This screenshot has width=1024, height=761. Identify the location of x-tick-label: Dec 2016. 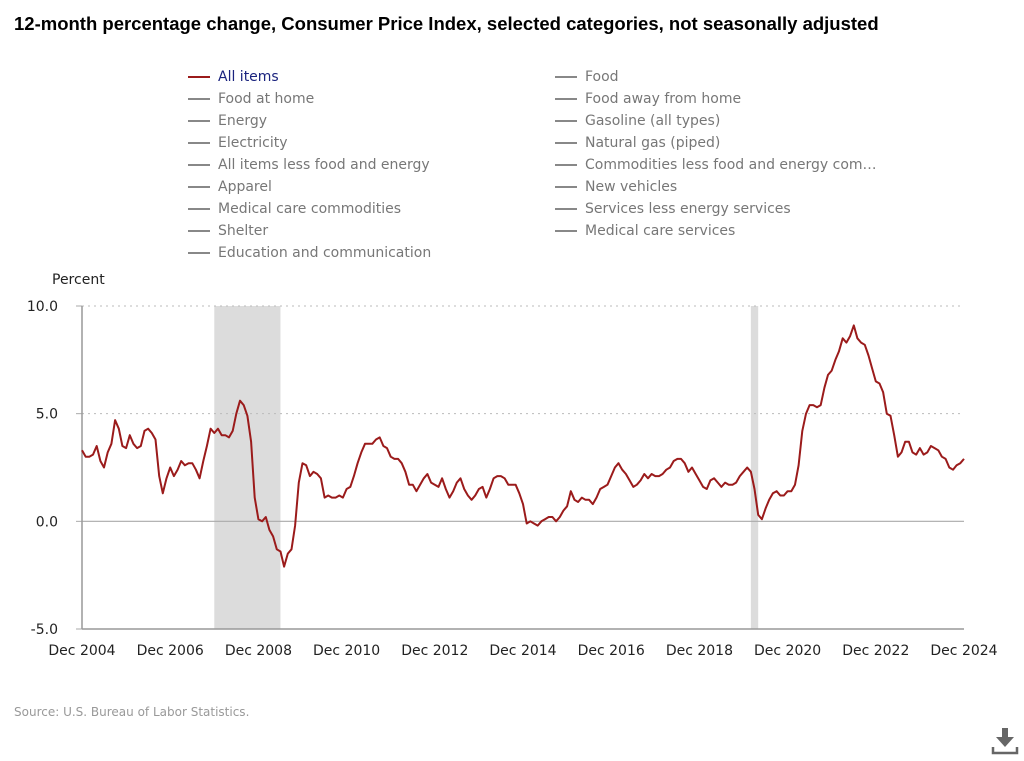
(611, 651).